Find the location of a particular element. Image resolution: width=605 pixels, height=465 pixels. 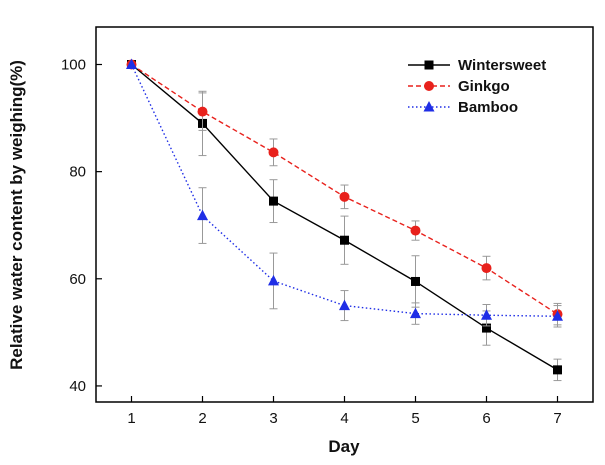

legend-item-ginkgo: Ginkgo is located at coordinates (459, 86).